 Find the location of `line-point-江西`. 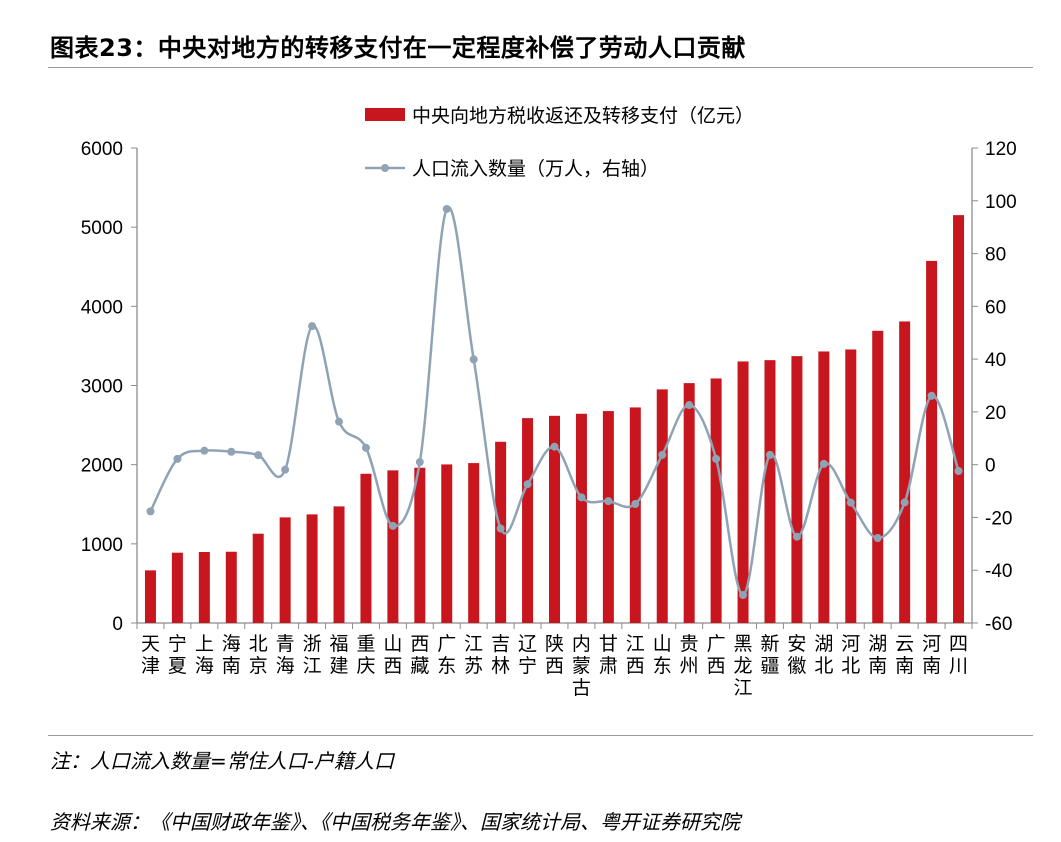

line-point-江西 is located at coordinates (635, 503).